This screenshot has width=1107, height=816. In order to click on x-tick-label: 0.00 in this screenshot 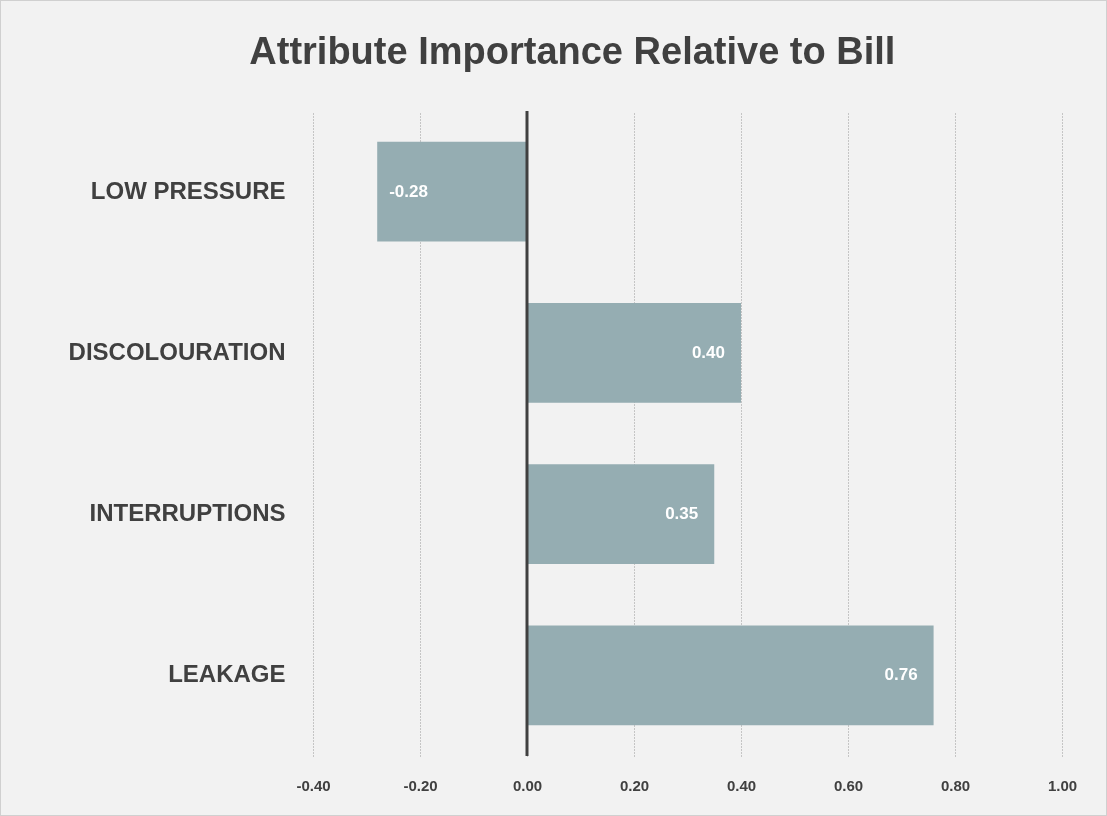, I will do `click(527, 785)`.